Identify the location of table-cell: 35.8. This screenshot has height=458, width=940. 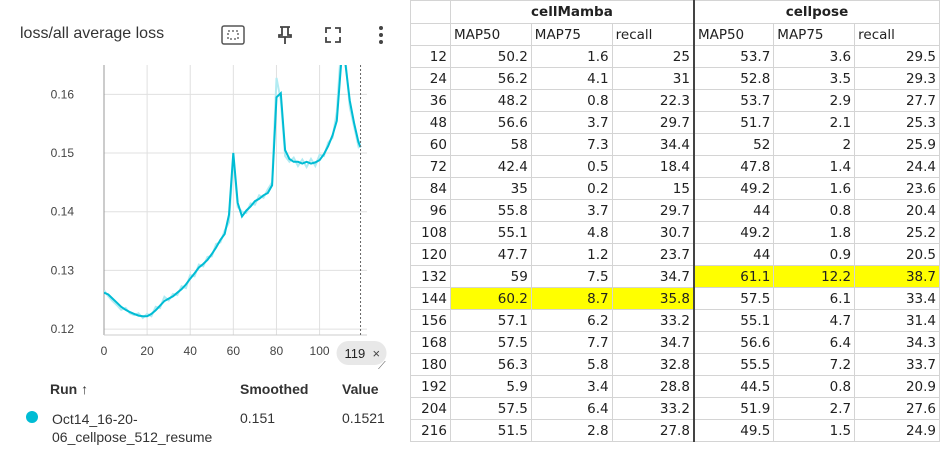
(653, 298).